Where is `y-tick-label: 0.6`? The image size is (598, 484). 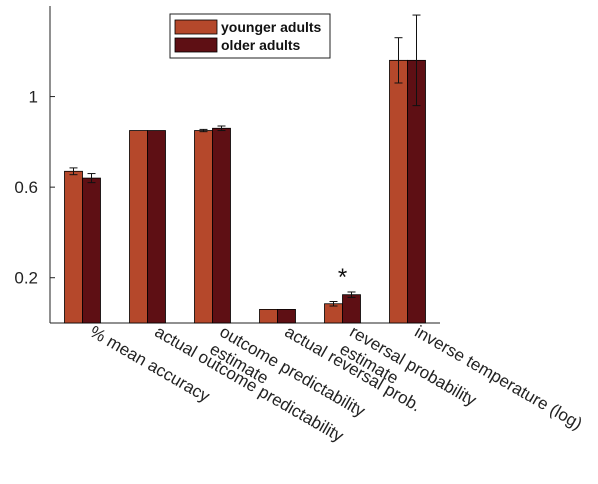
y-tick-label: 0.6 is located at coordinates (26, 187).